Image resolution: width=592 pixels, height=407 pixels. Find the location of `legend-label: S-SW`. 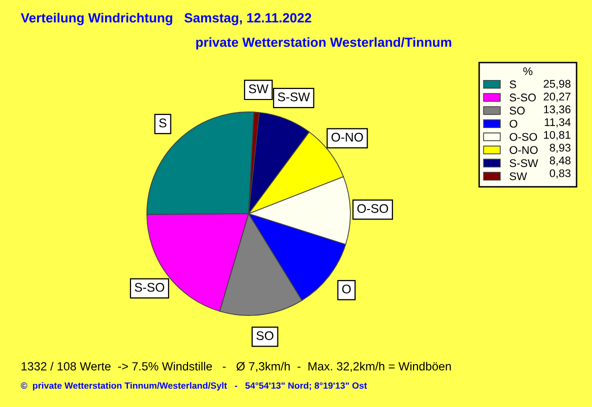

legend-label: S-SW is located at coordinates (524, 163).